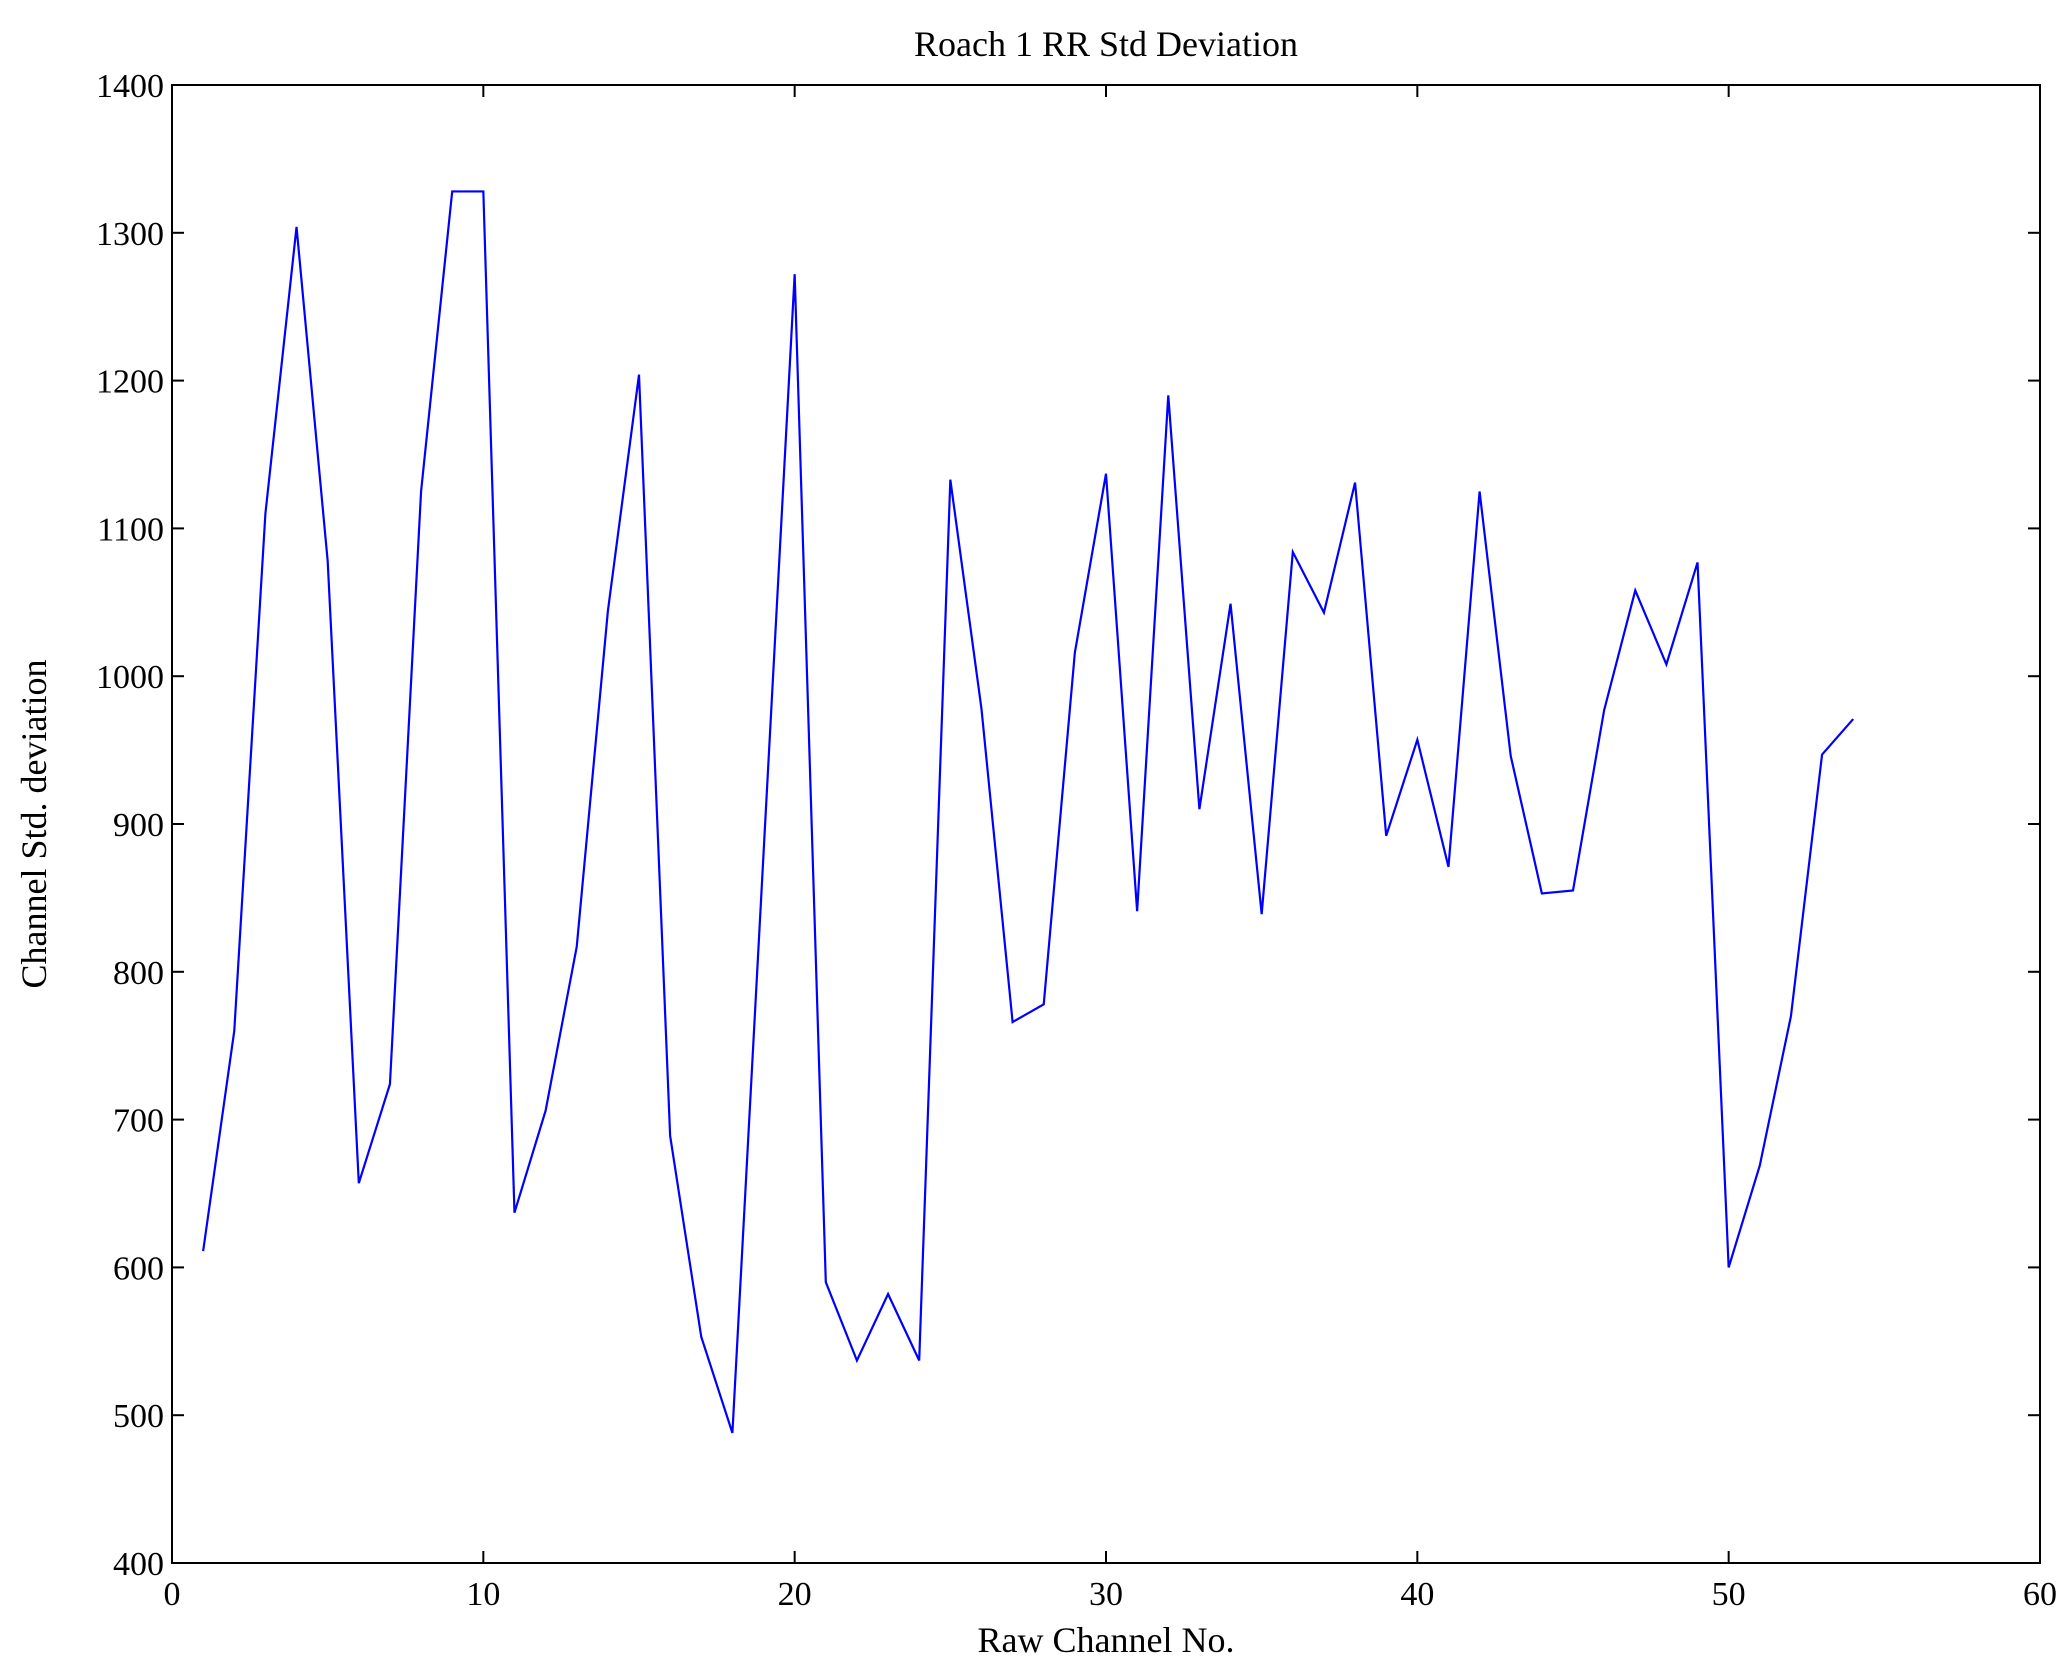 This screenshot has width=2067, height=1671. Describe the element at coordinates (2040, 1594) in the screenshot. I see `x-tick-label: 60` at that location.